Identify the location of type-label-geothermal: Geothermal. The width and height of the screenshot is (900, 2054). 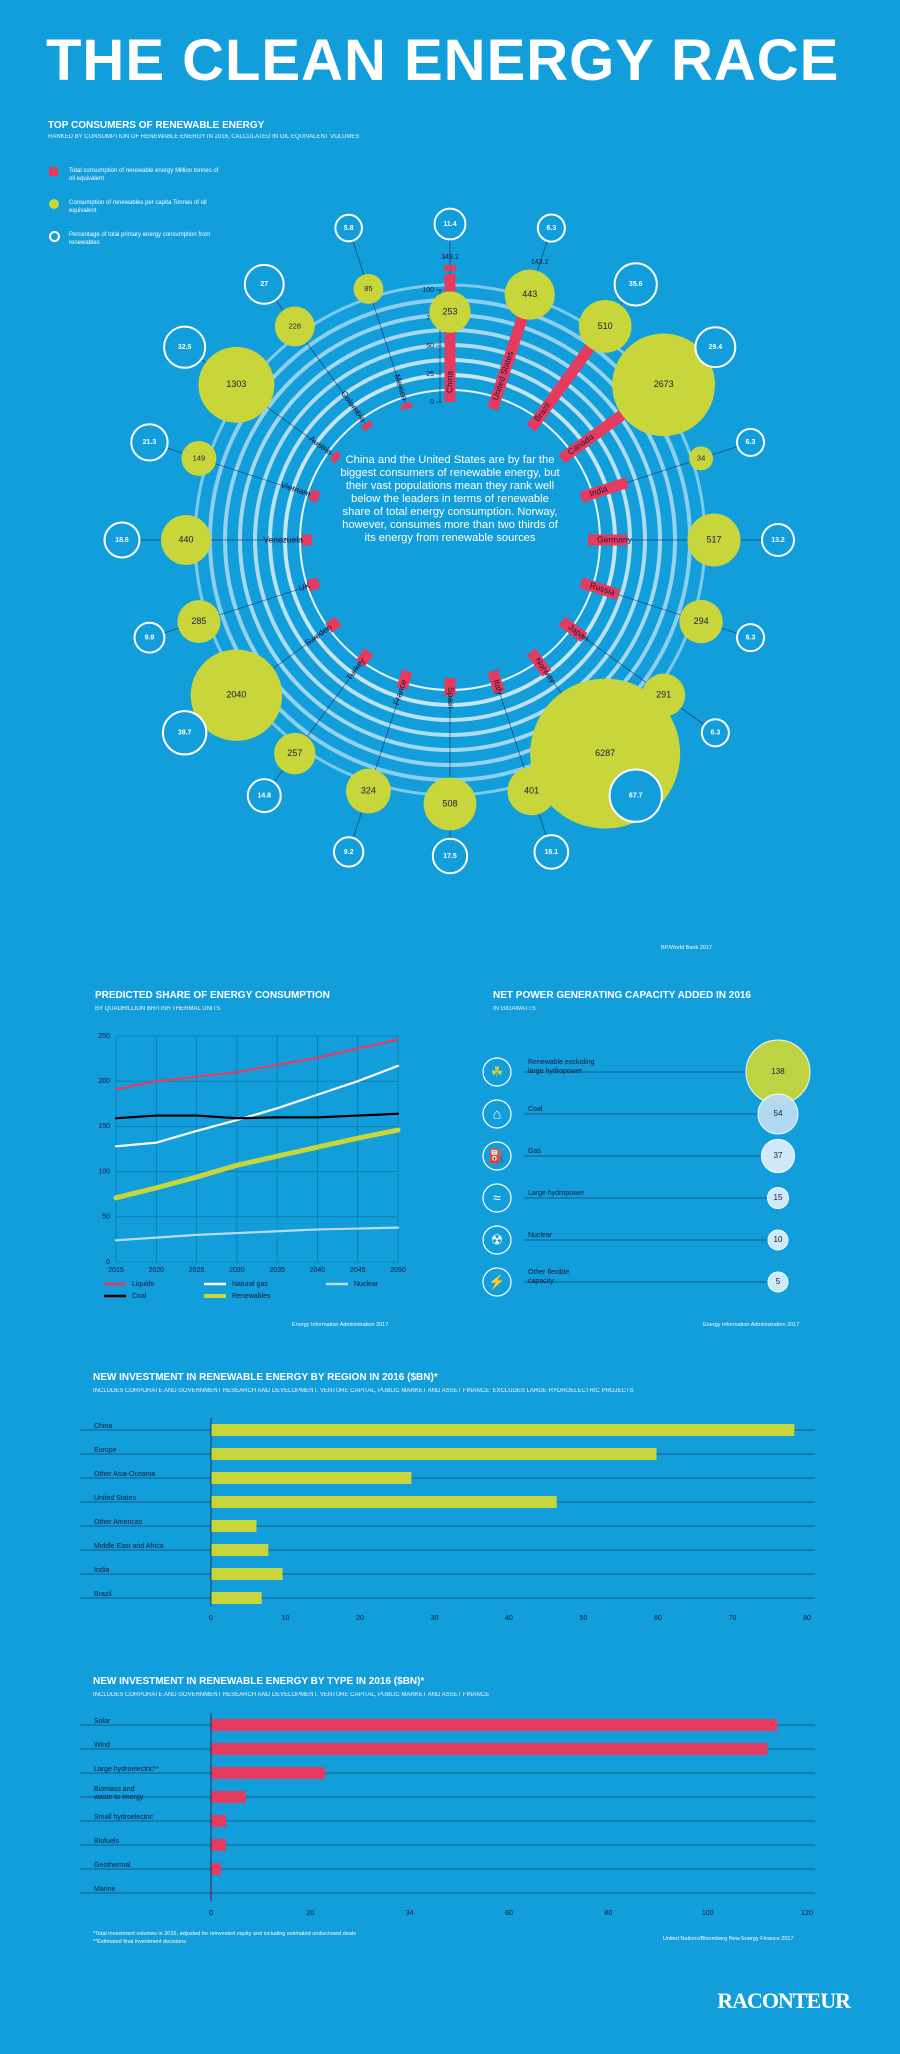
(112, 1865).